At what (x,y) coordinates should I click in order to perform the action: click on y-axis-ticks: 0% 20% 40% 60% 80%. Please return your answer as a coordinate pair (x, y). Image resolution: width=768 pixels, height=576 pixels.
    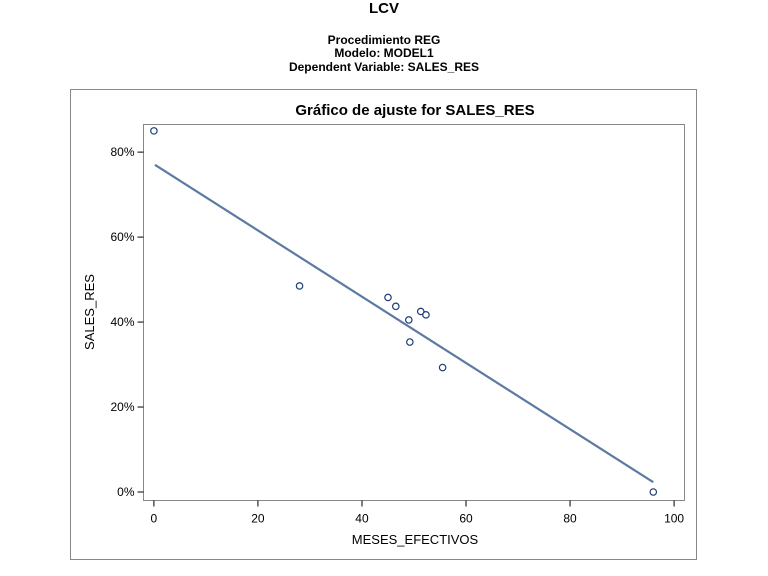
    Looking at the image, I should click on (127, 322).